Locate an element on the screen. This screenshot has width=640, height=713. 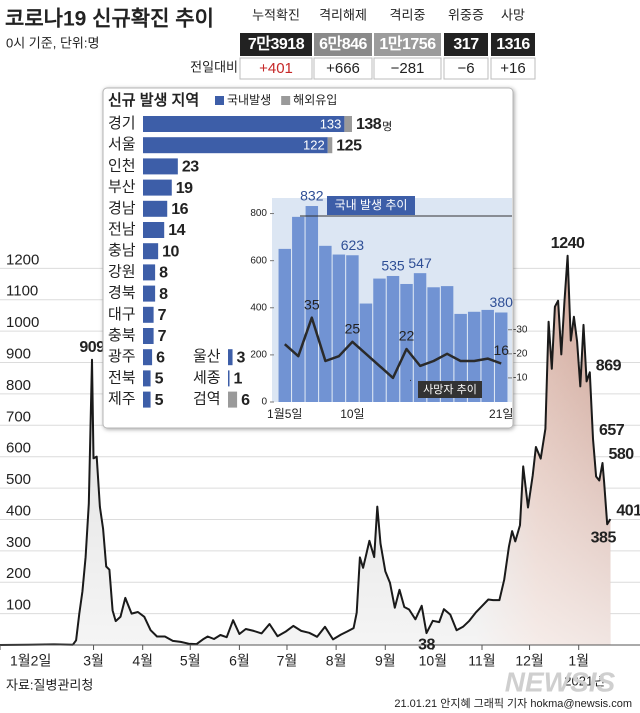
line-value-label: 25 is located at coordinates (353, 328).